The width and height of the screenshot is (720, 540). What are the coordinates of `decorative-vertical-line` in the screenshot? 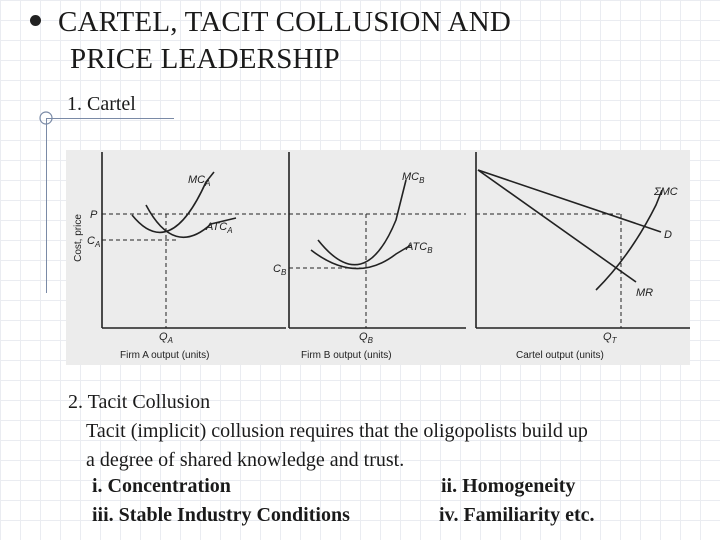 It's located at (46, 205).